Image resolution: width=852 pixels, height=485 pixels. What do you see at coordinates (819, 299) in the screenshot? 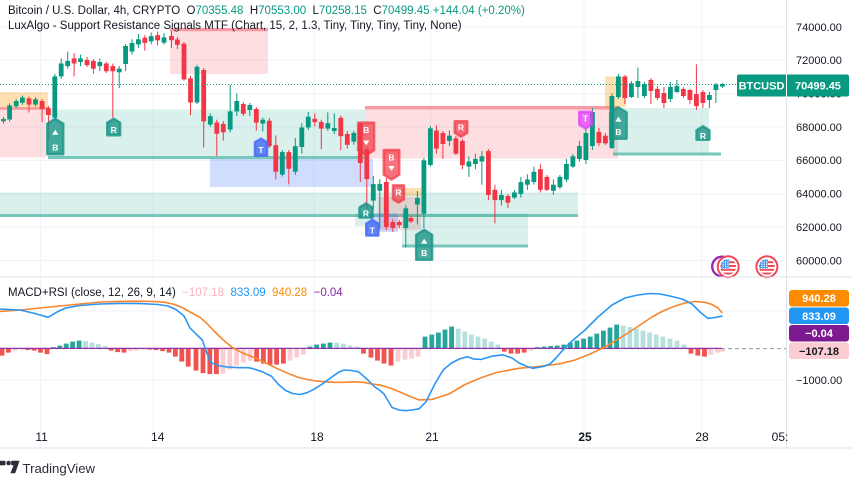
I see `svg-text: 940.28` at bounding box center [819, 299].